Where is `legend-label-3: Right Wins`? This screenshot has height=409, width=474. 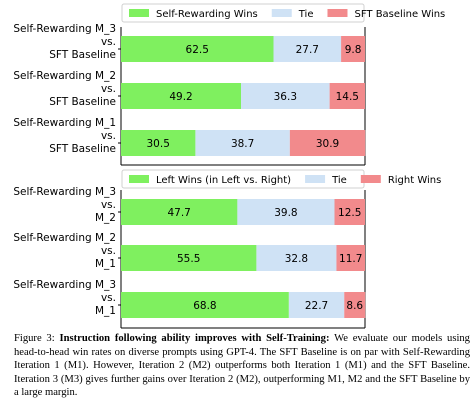
legend-label-3: Right Wins is located at coordinates (415, 180).